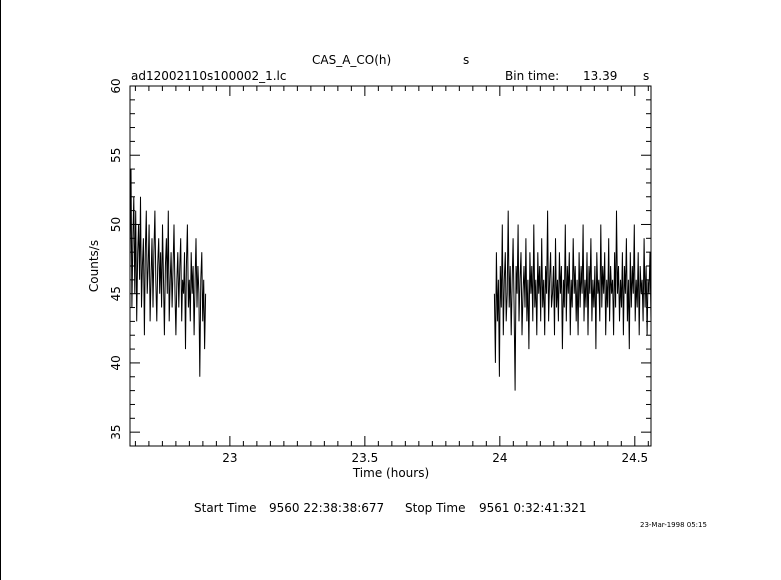  What do you see at coordinates (116, 362) in the screenshot?
I see `y-tick-label: 40` at bounding box center [116, 362].